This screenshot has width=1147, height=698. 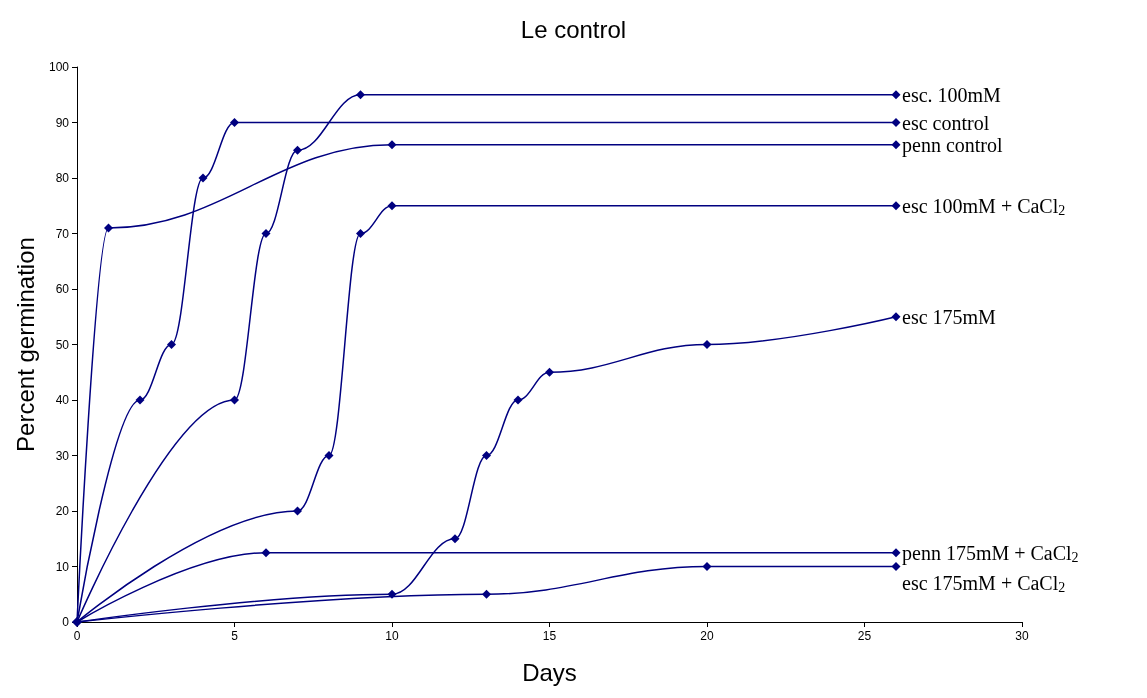 What do you see at coordinates (952, 94) in the screenshot?
I see `series-label: esc. 100mM` at bounding box center [952, 94].